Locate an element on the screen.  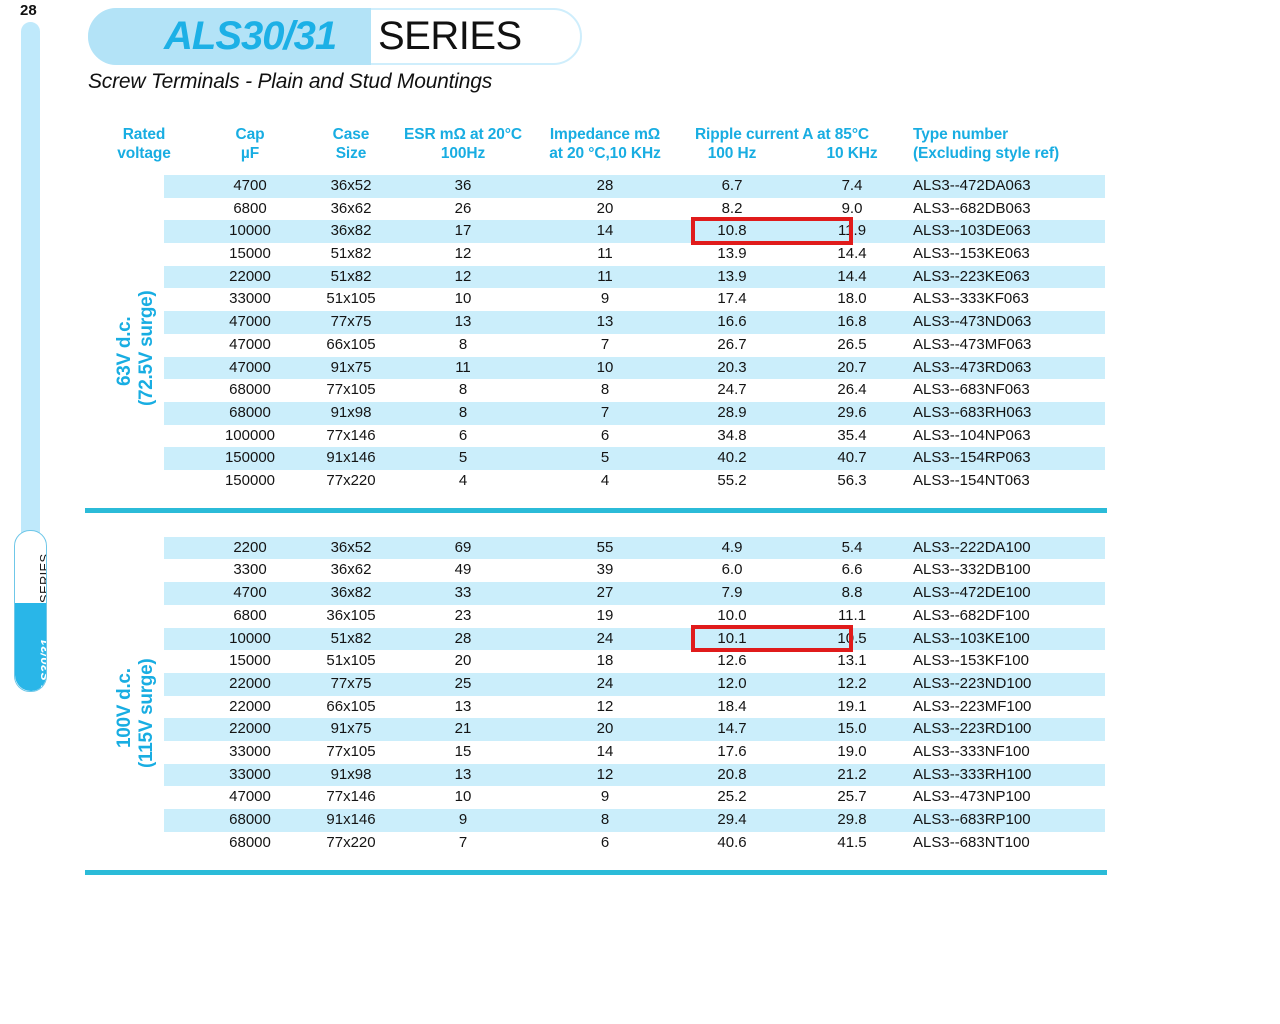
table-row: 10000 36x82 17 14 10.8 11.9 ALS3--103DE063 is located at coordinates (595, 232).